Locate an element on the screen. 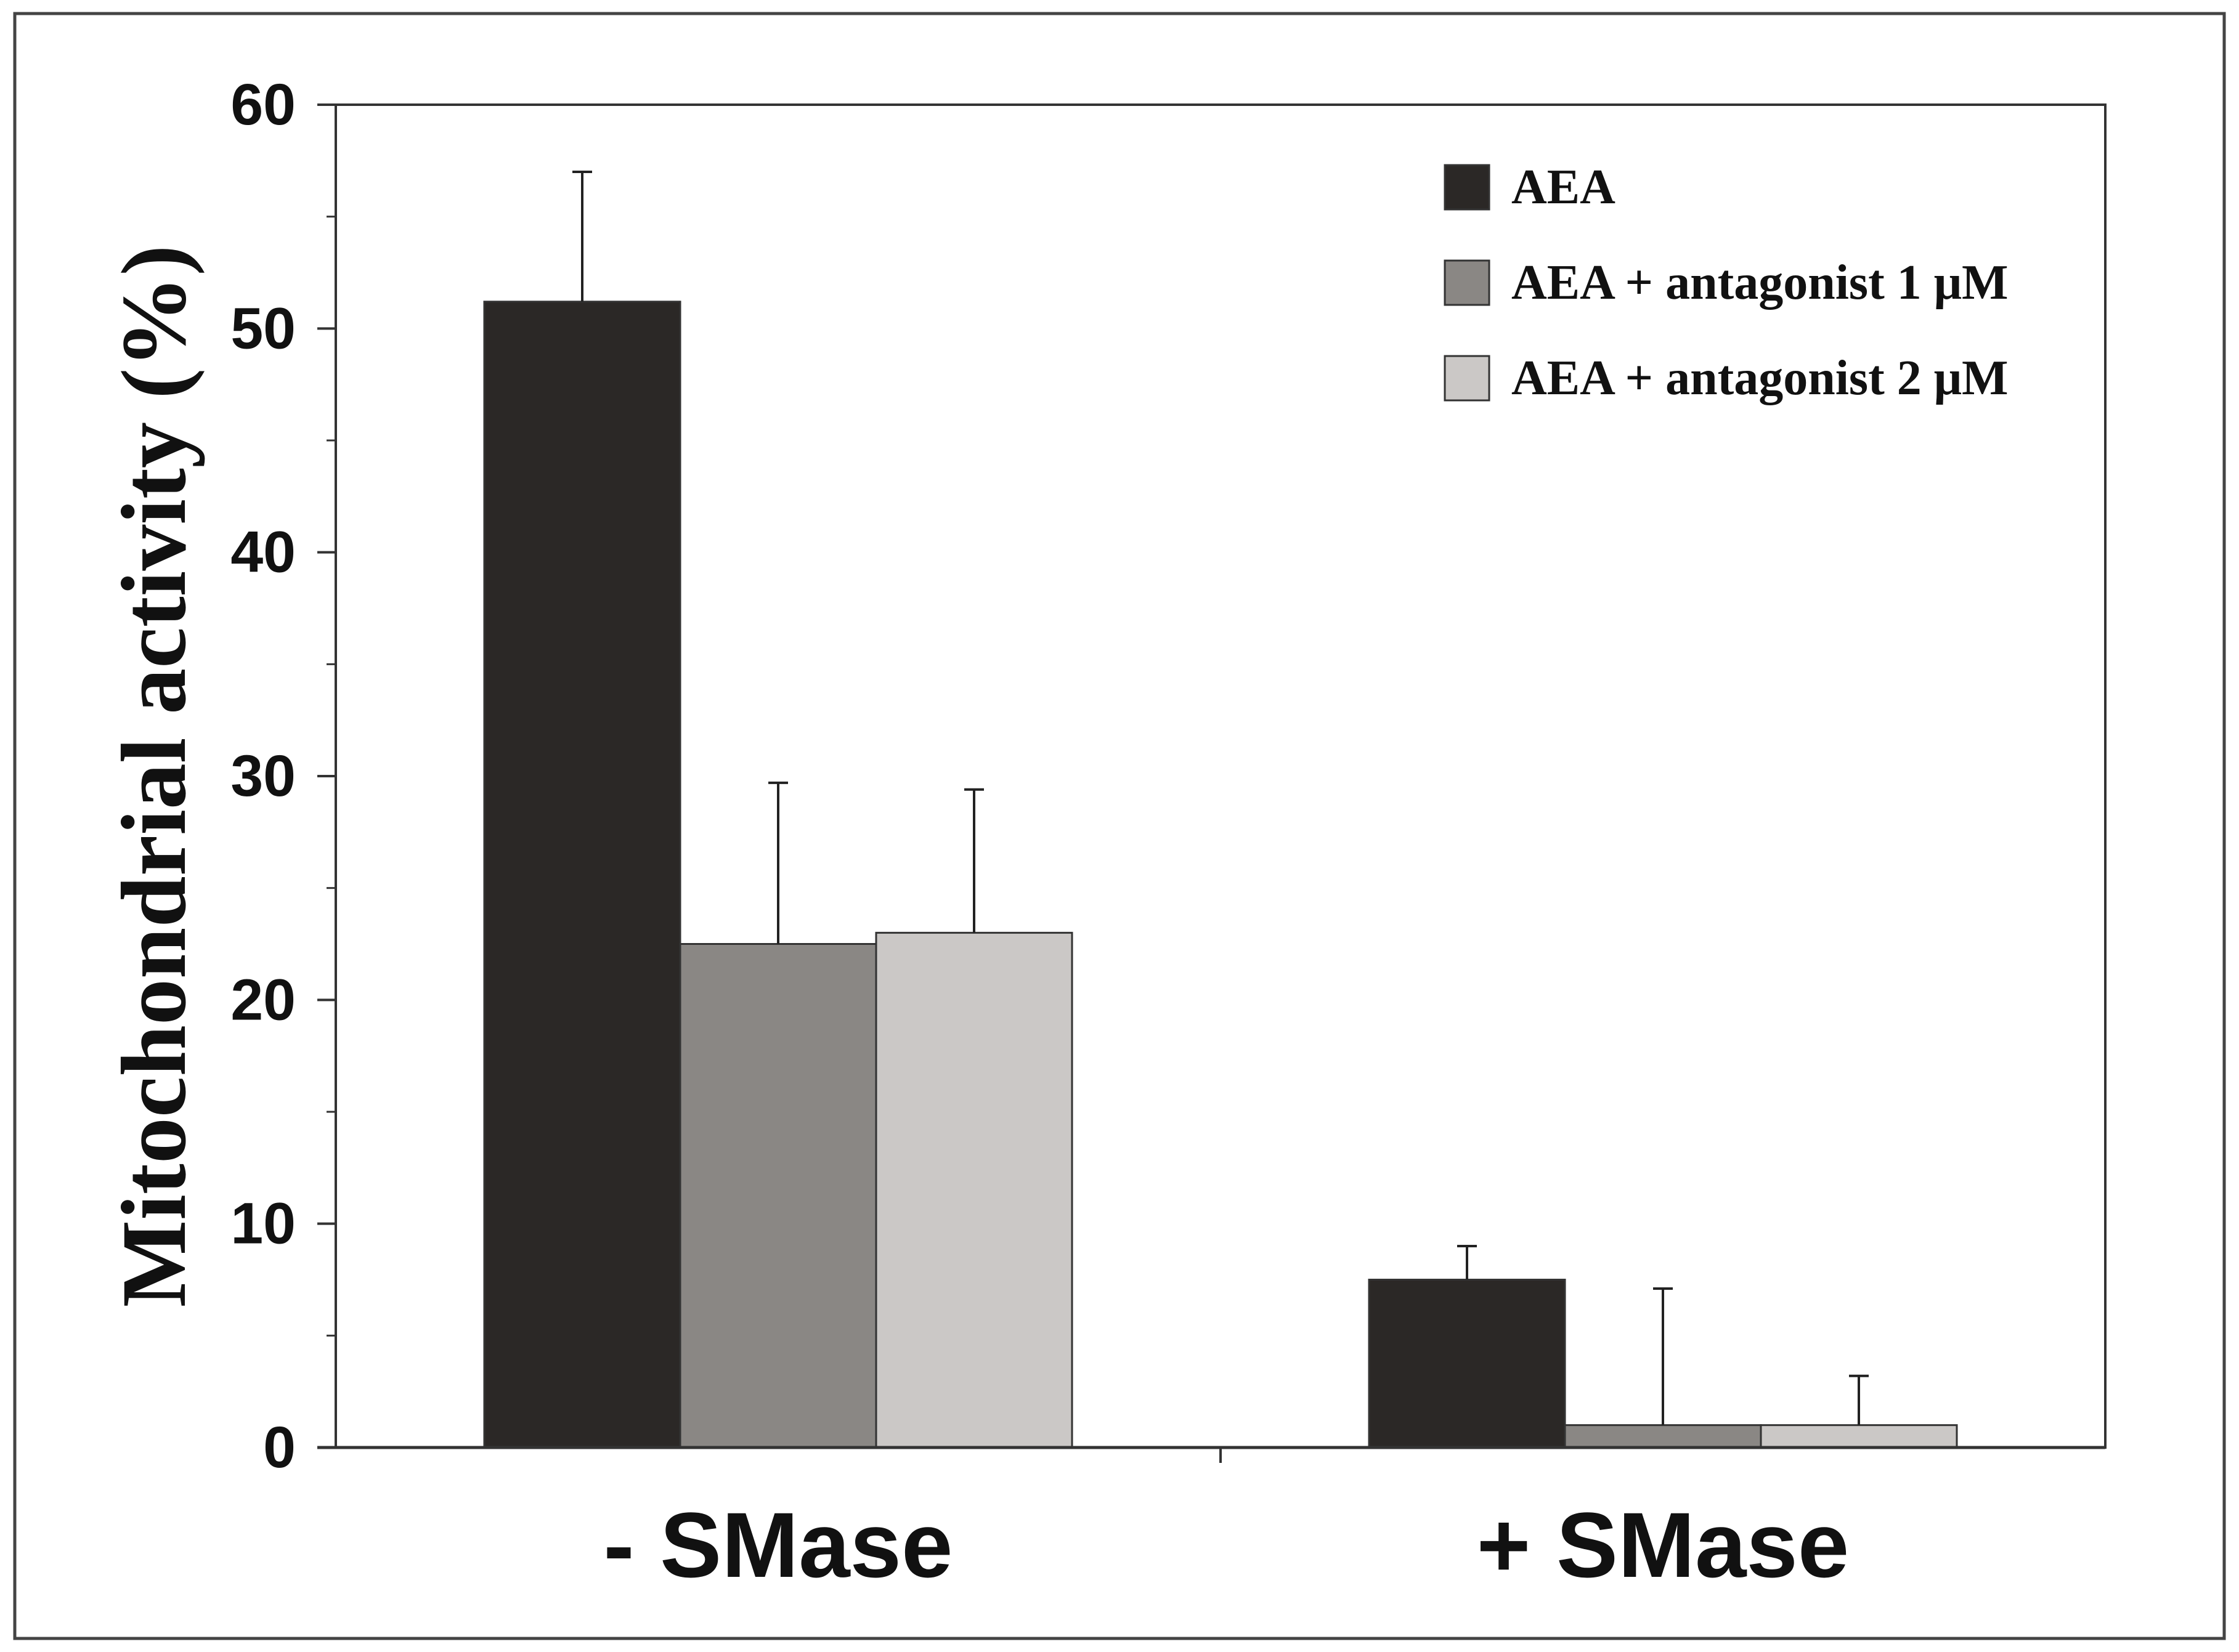 This screenshot has width=2239, height=1652. y-tick-label: 10 is located at coordinates (263, 1224).